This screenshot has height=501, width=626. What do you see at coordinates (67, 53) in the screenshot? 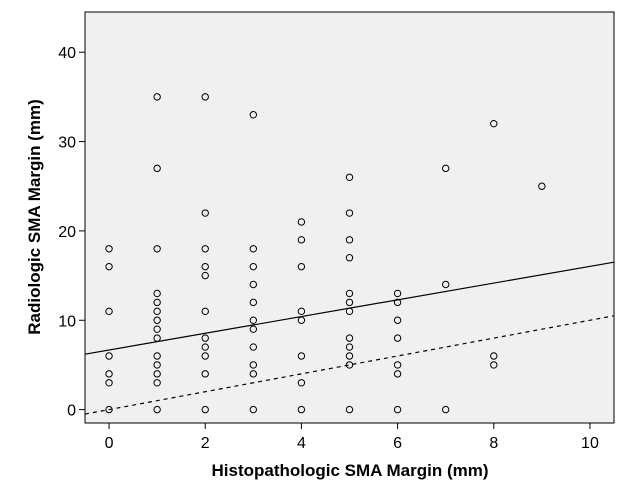
I see `y-tick-label: 40` at bounding box center [67, 53].